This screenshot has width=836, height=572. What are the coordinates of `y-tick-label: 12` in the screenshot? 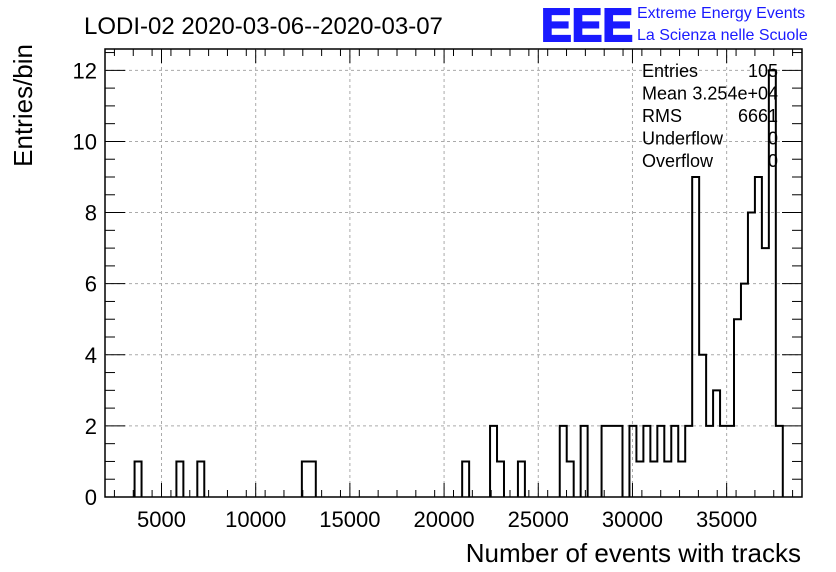 It's located at (85, 70).